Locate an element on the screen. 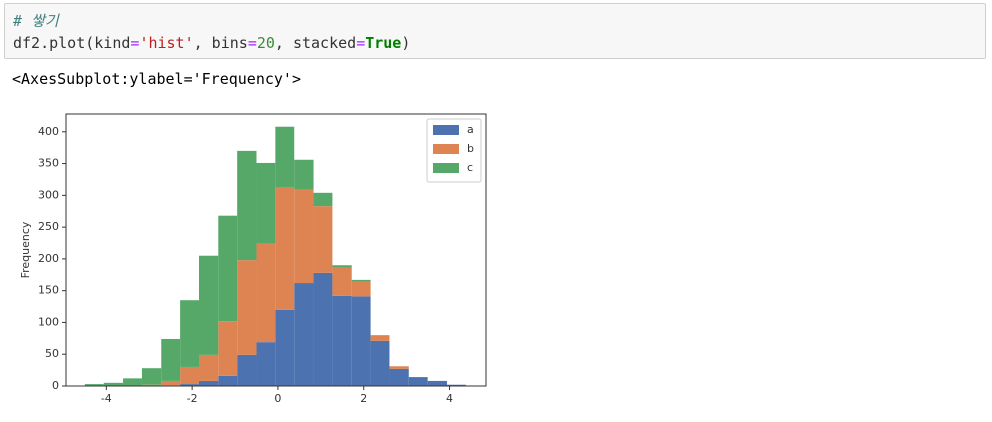  x-tick-label: 2 is located at coordinates (363, 398).